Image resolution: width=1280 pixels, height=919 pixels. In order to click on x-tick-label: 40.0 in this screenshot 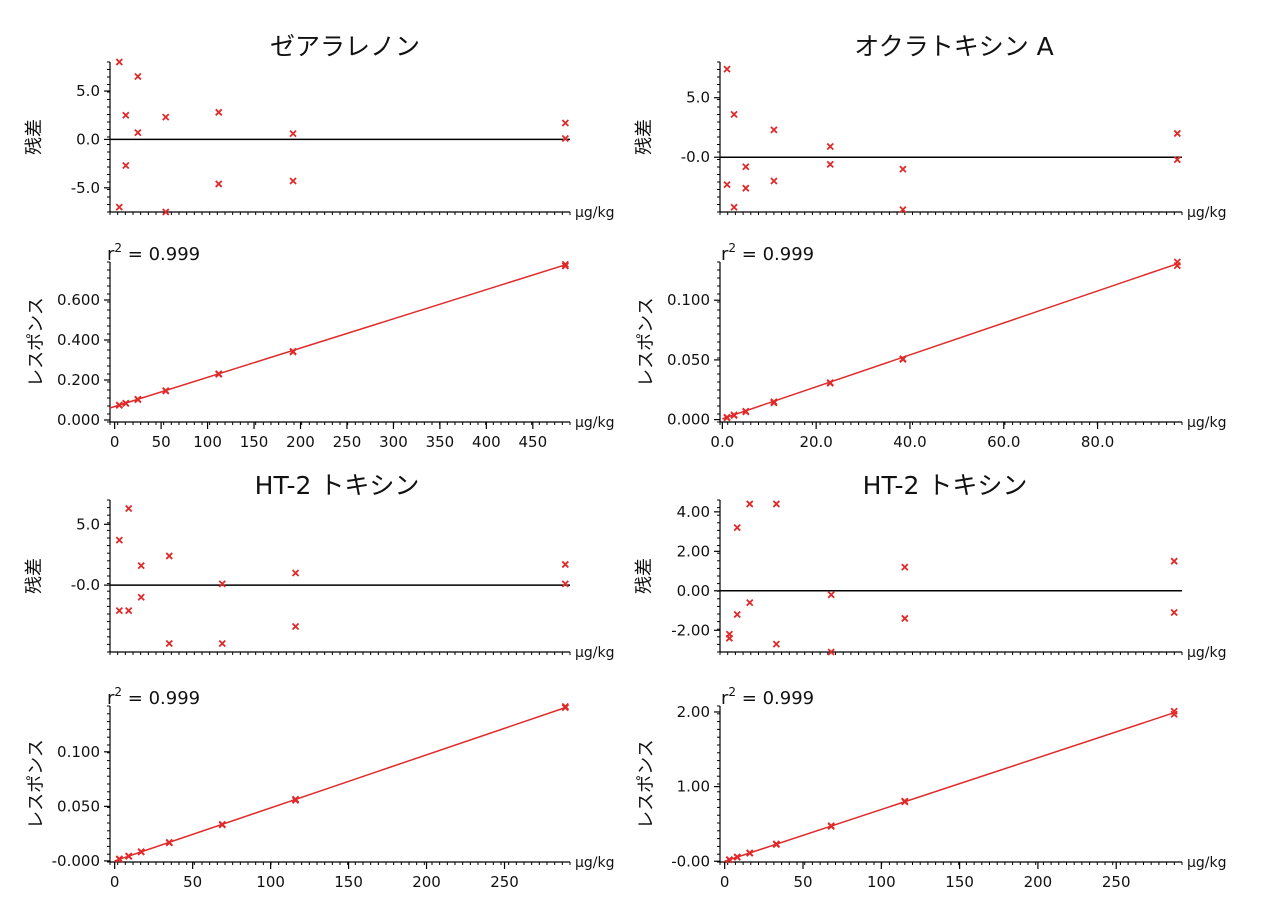, I will do `click(909, 442)`.